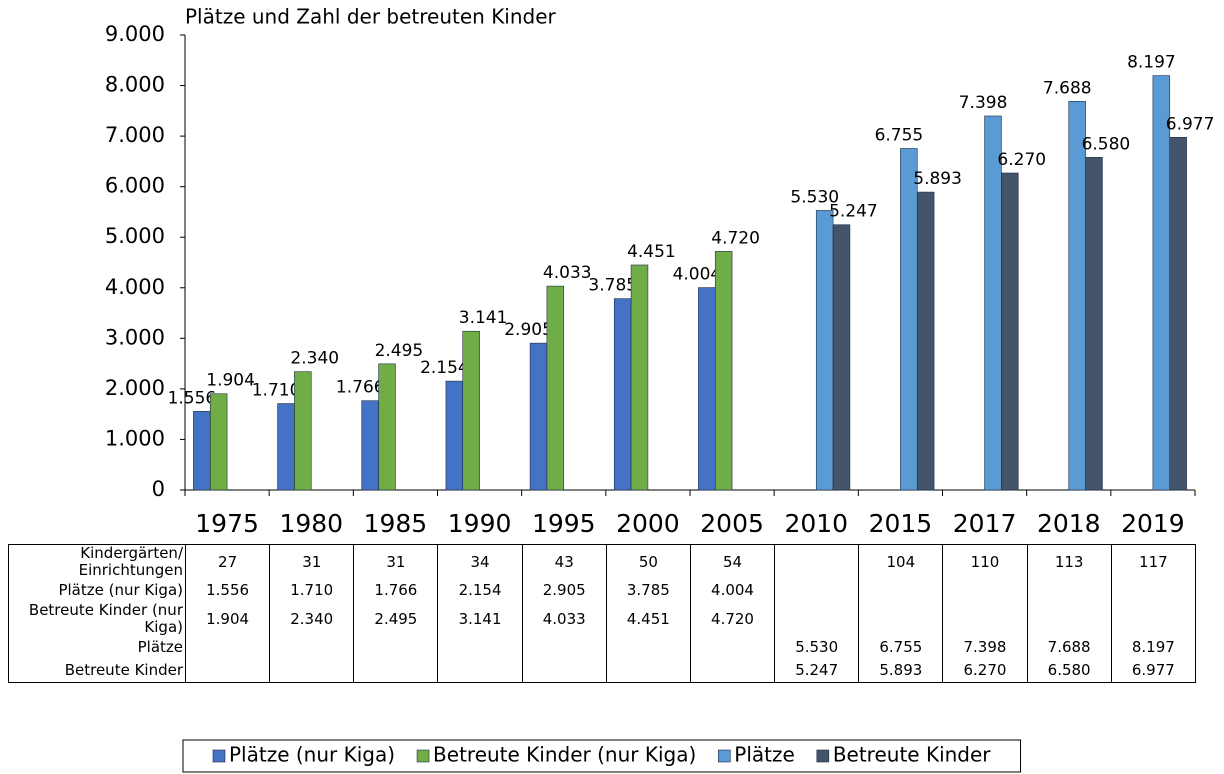 This screenshot has width=1224, height=774. What do you see at coordinates (480, 523) in the screenshot?
I see `x-tick-label: 1990` at bounding box center [480, 523].